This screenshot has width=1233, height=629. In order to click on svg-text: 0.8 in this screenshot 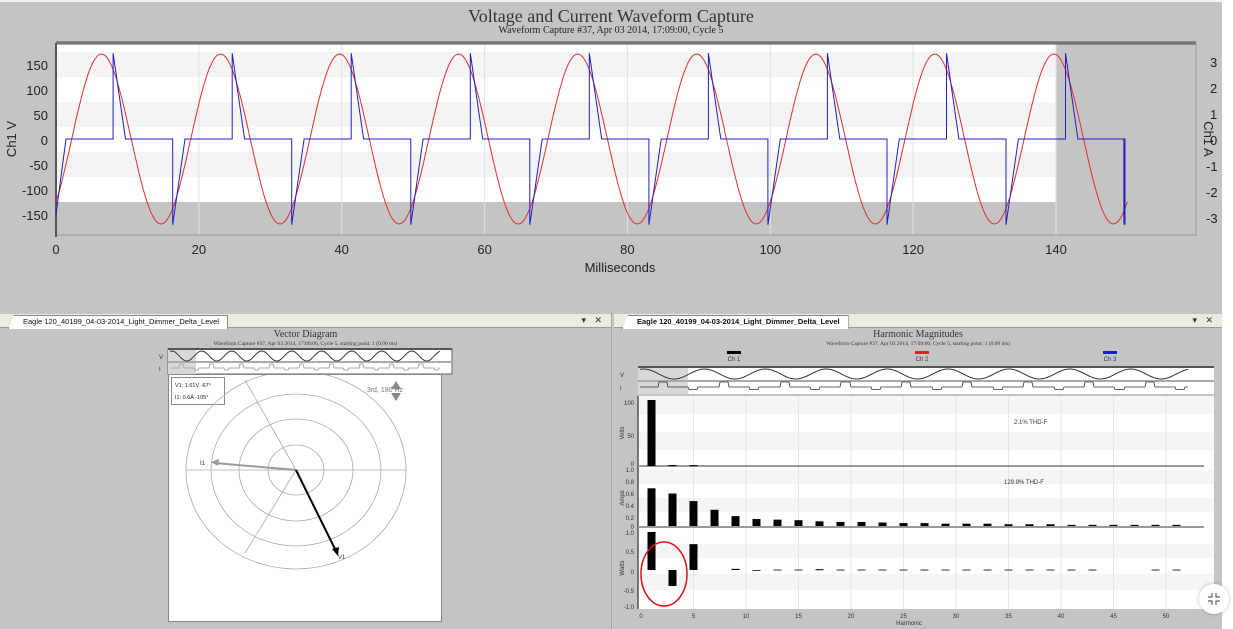, I will do `click(630, 483)`.